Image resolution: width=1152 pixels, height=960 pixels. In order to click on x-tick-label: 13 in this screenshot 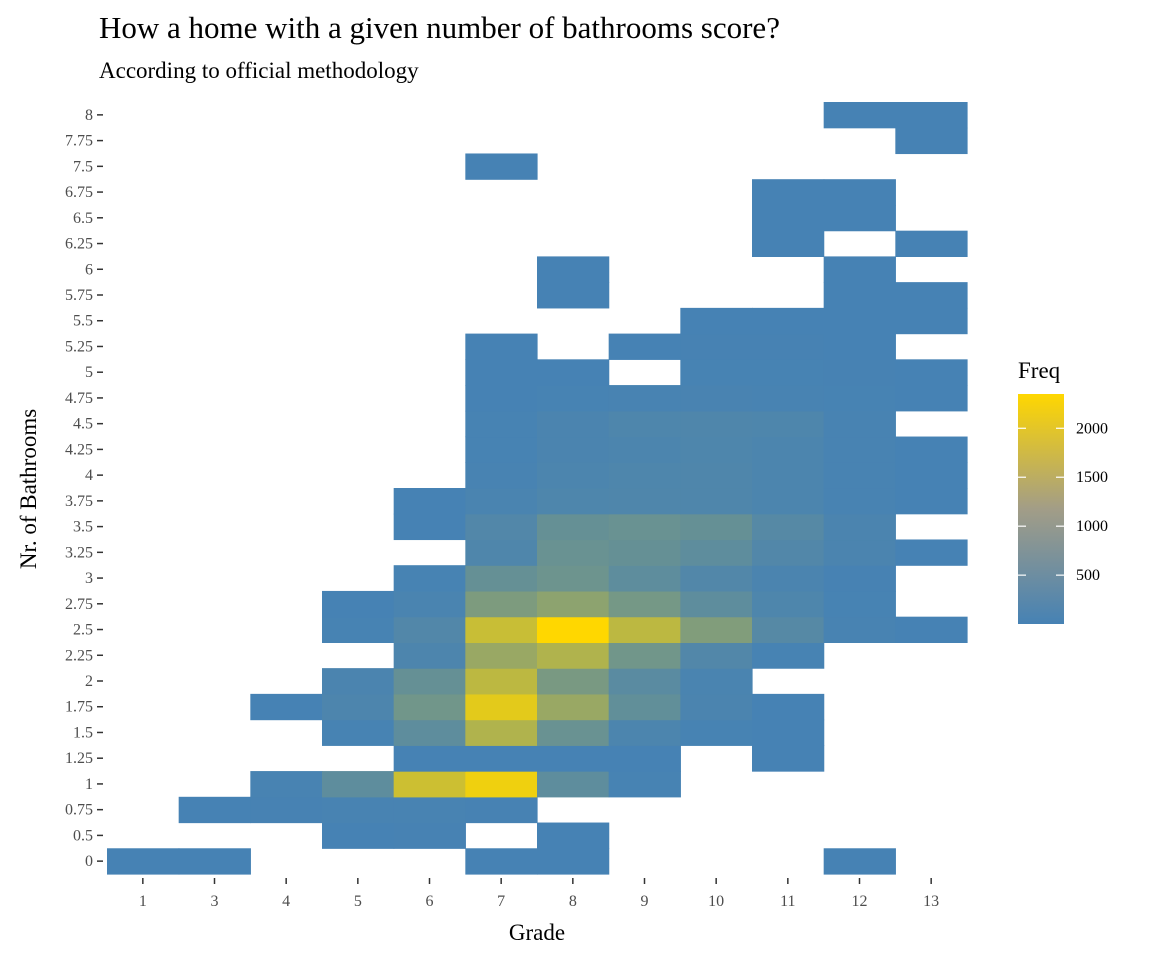, I will do `click(931, 901)`.